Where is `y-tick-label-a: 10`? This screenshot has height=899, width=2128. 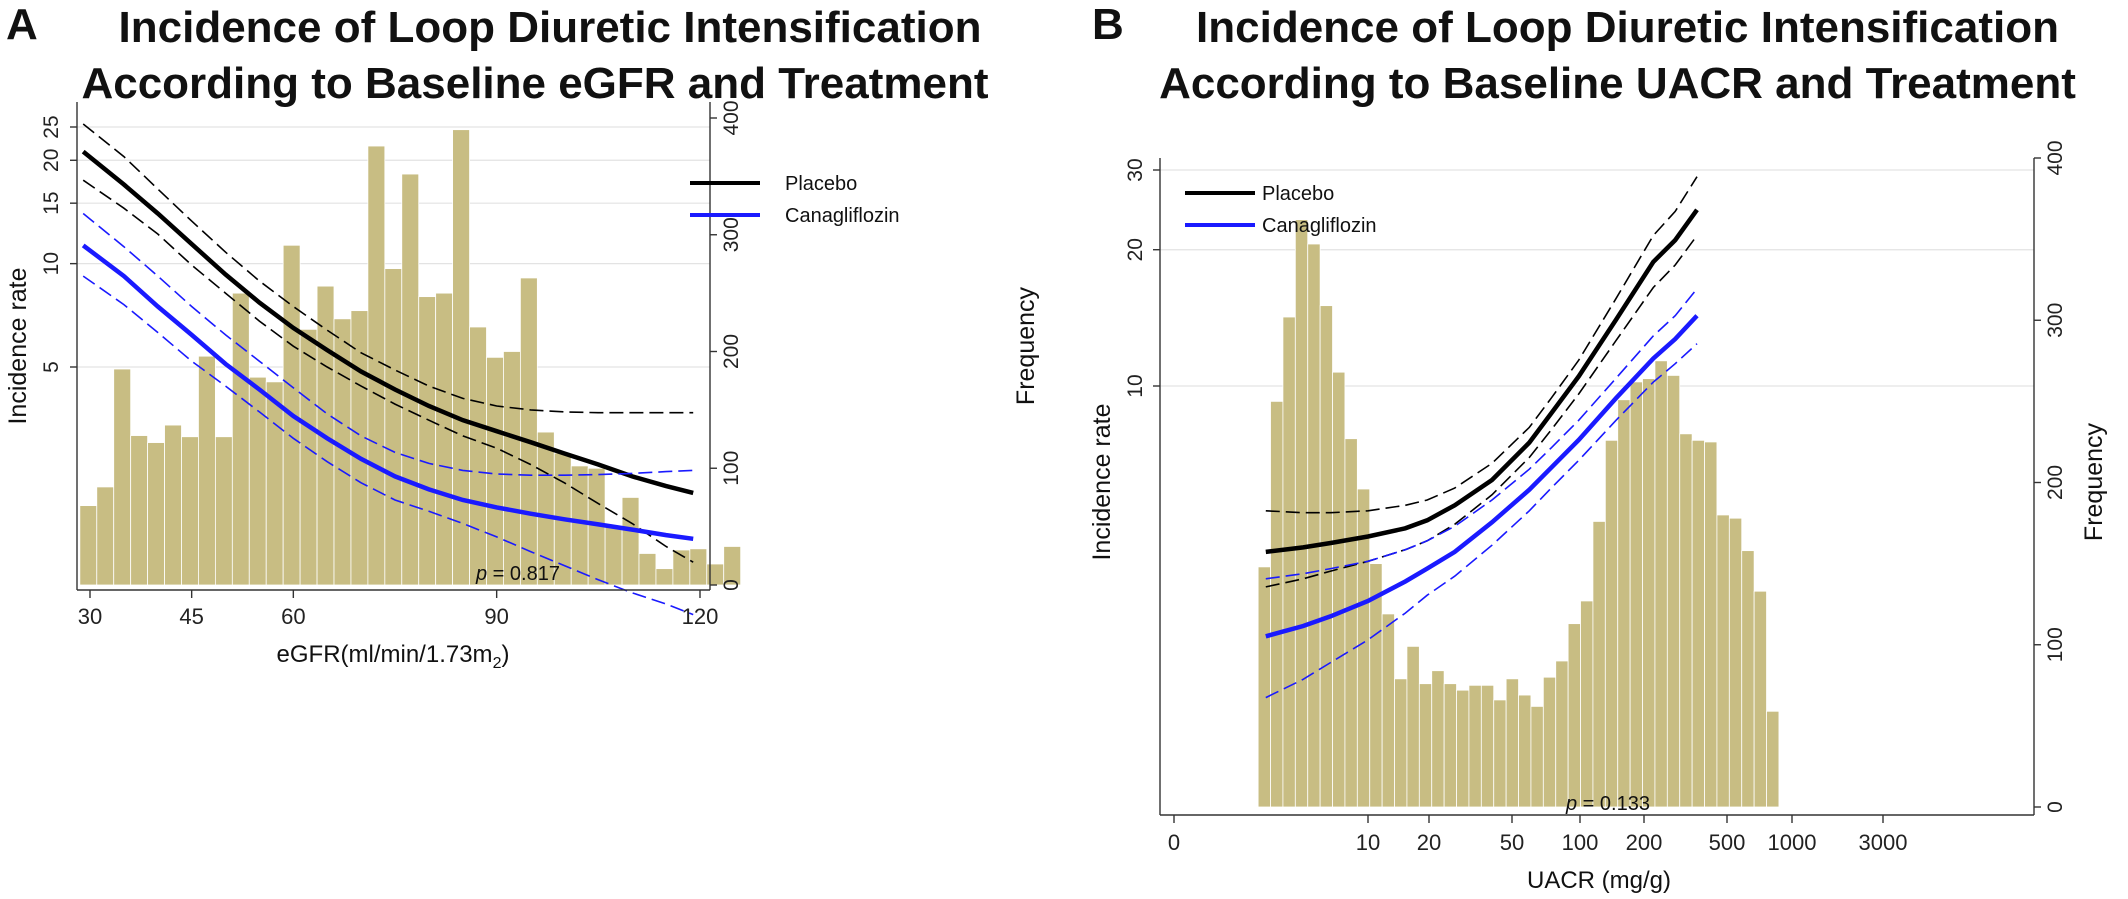
y-tick-label-a: 10 is located at coordinates (51, 263).